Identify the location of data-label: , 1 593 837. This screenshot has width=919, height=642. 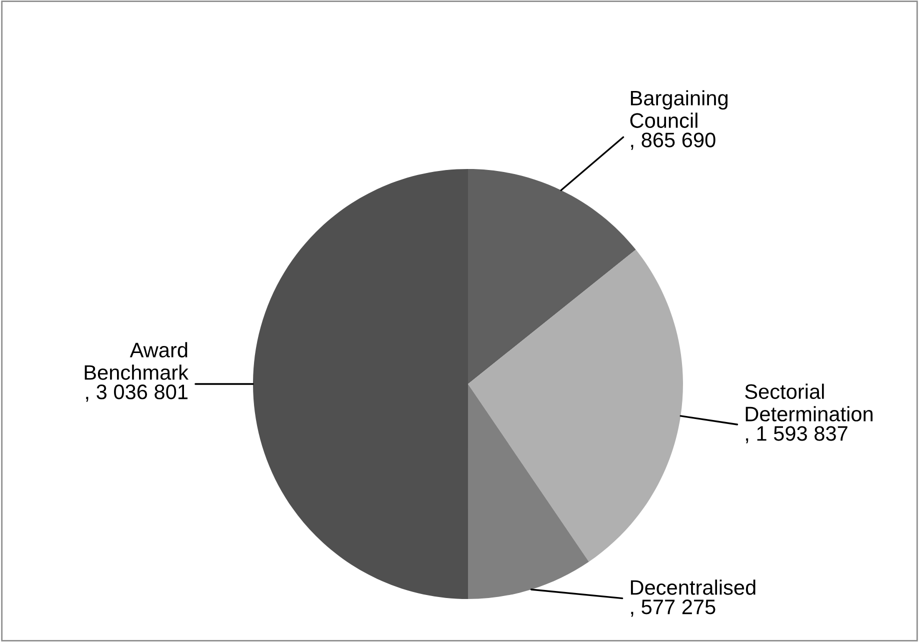
(797, 435).